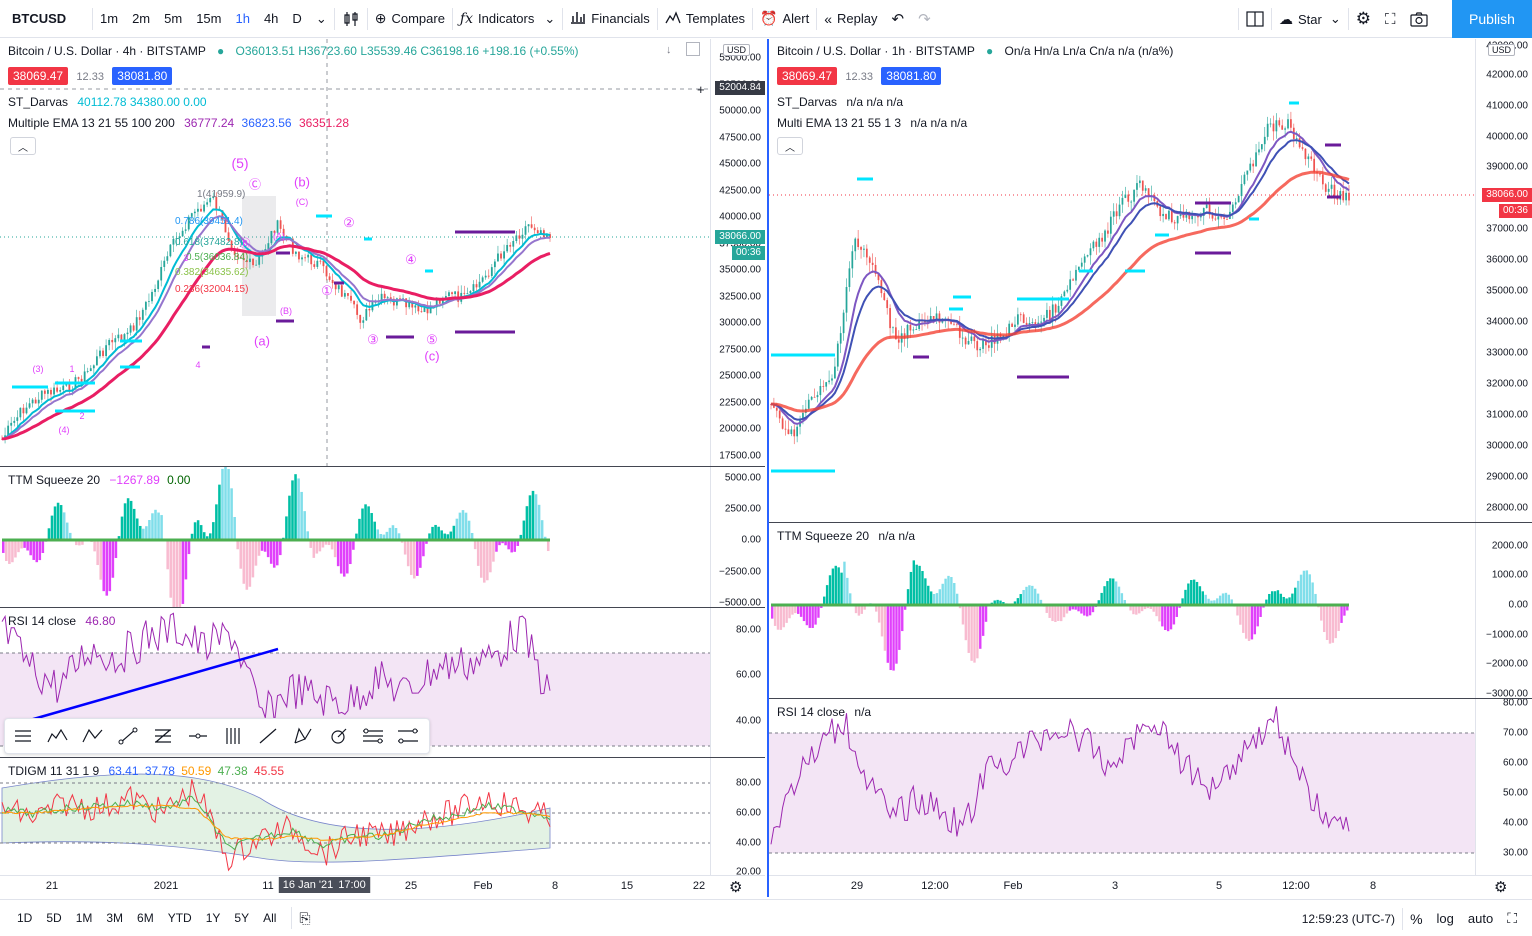  What do you see at coordinates (115, 918) in the screenshot?
I see `range-3m: 3M` at bounding box center [115, 918].